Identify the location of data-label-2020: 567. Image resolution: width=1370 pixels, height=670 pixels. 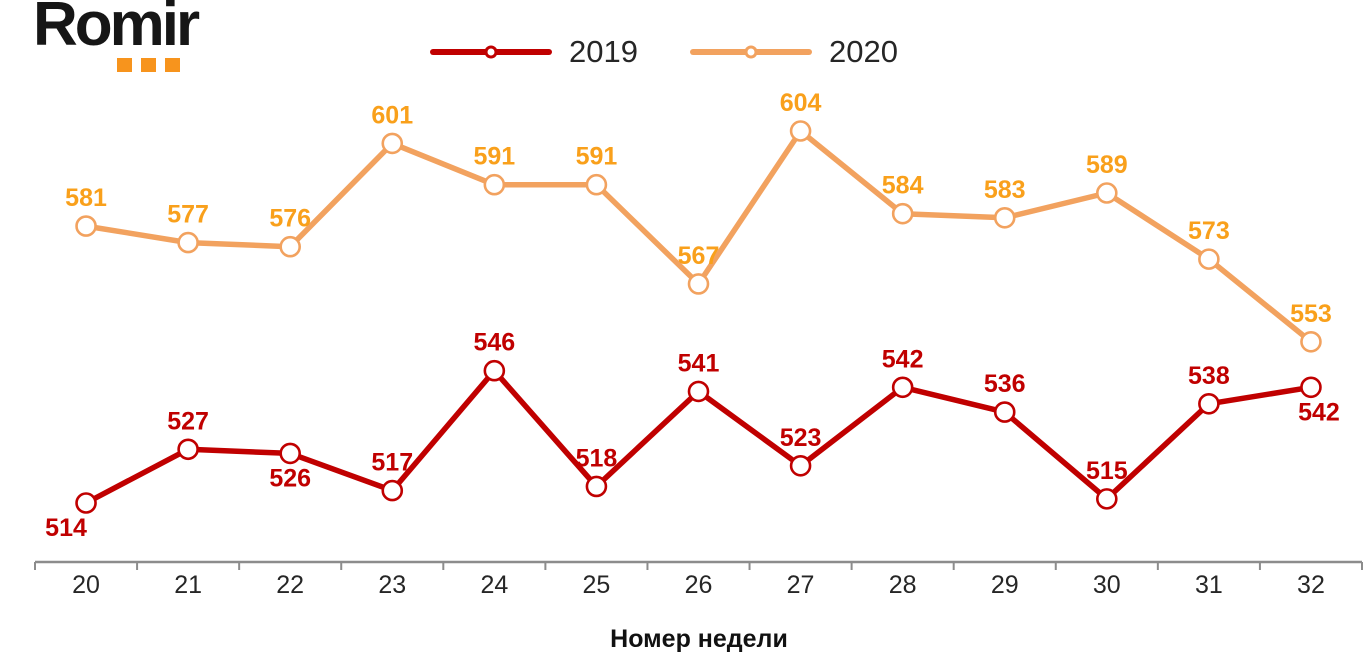
(699, 256).